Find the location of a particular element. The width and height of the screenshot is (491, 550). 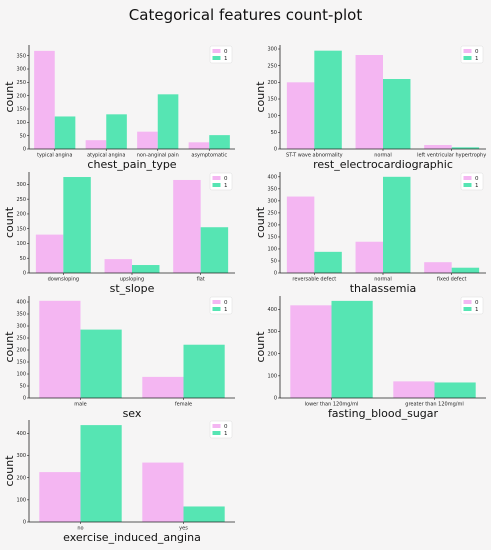

bar-series-1-normal is located at coordinates (397, 224).